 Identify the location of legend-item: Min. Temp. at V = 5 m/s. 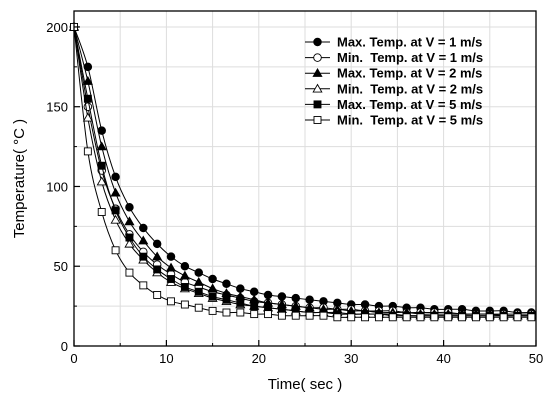
(394, 120).